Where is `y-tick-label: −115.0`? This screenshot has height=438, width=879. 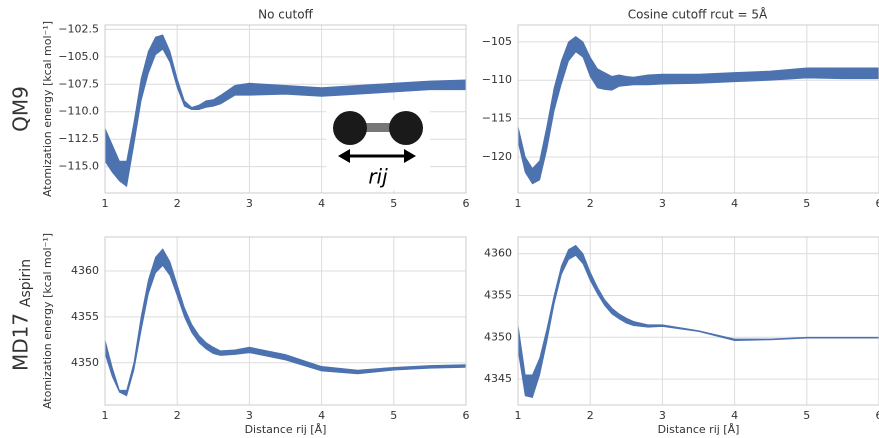 y-tick-label: −115.0 is located at coordinates (78, 166).